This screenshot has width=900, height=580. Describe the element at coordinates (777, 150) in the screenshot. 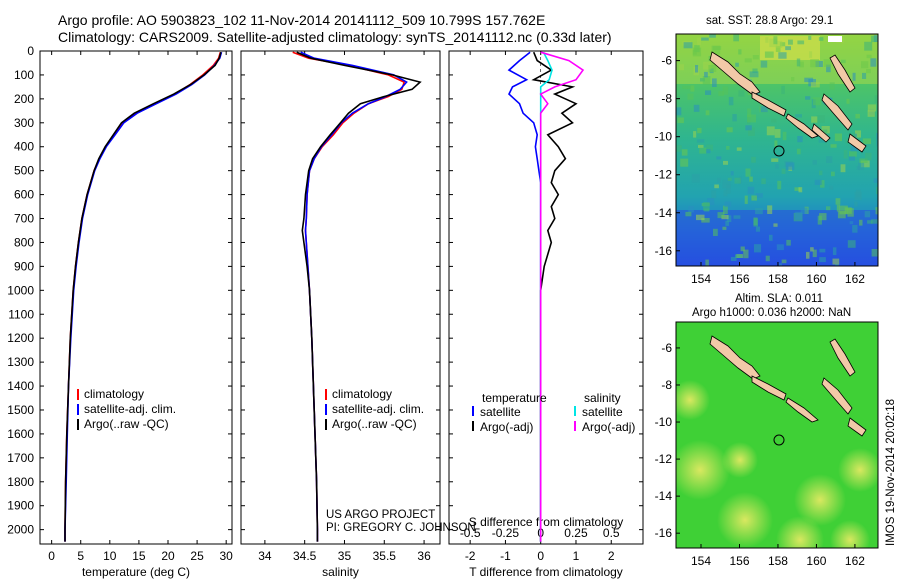

I see `sst-map-frame` at that location.